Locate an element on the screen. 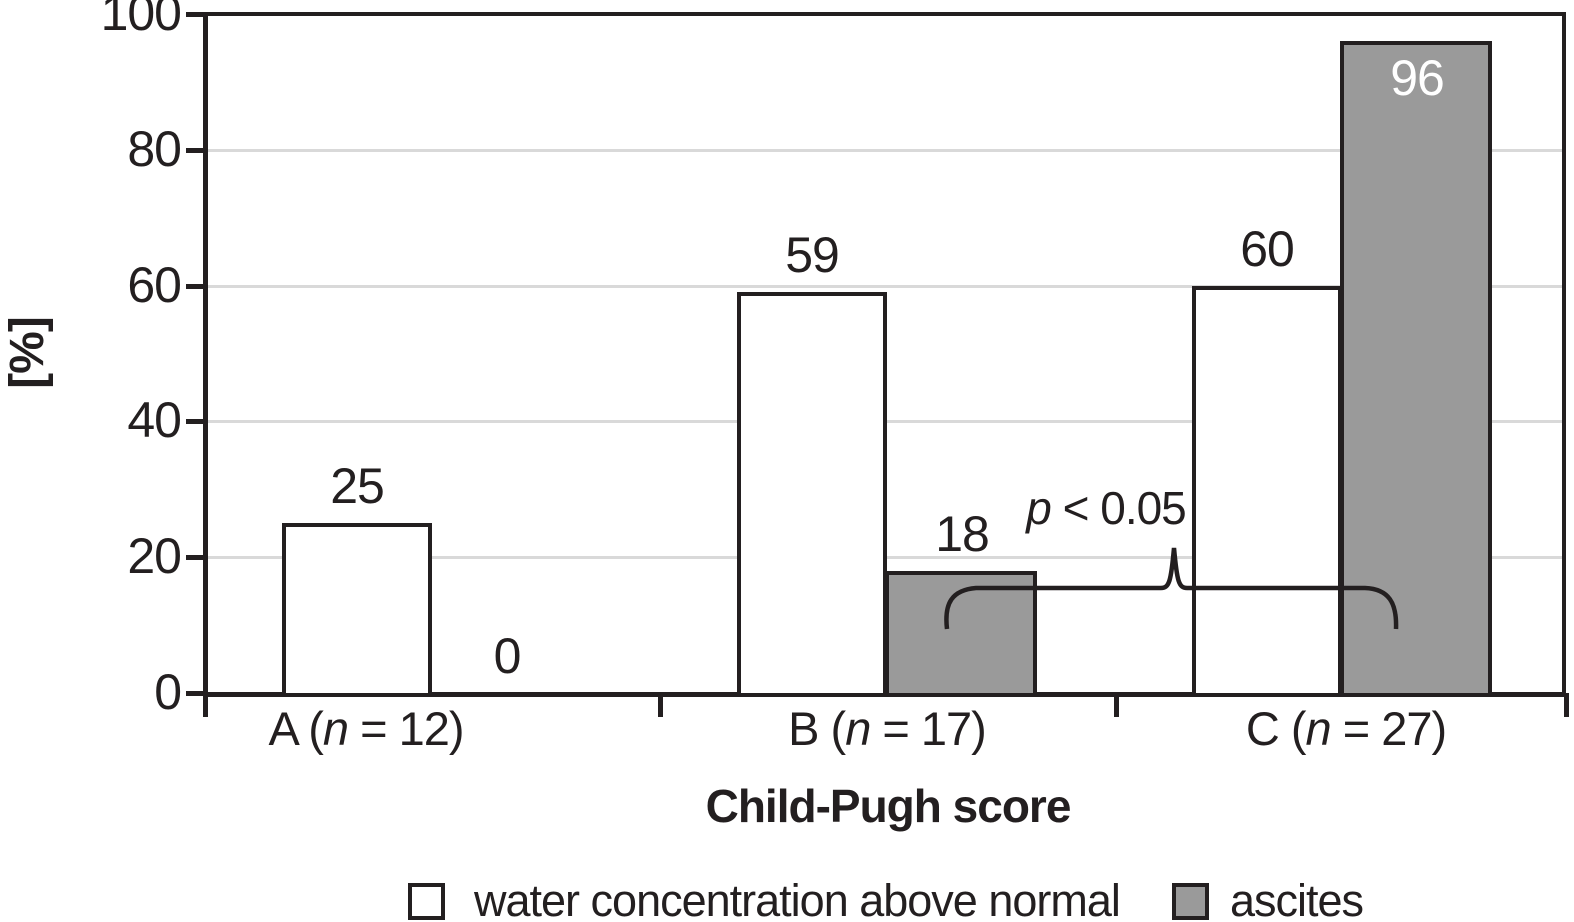 Image resolution: width=1574 pixels, height=922 pixels. y-tick-label-20: 20 is located at coordinates (154, 556).